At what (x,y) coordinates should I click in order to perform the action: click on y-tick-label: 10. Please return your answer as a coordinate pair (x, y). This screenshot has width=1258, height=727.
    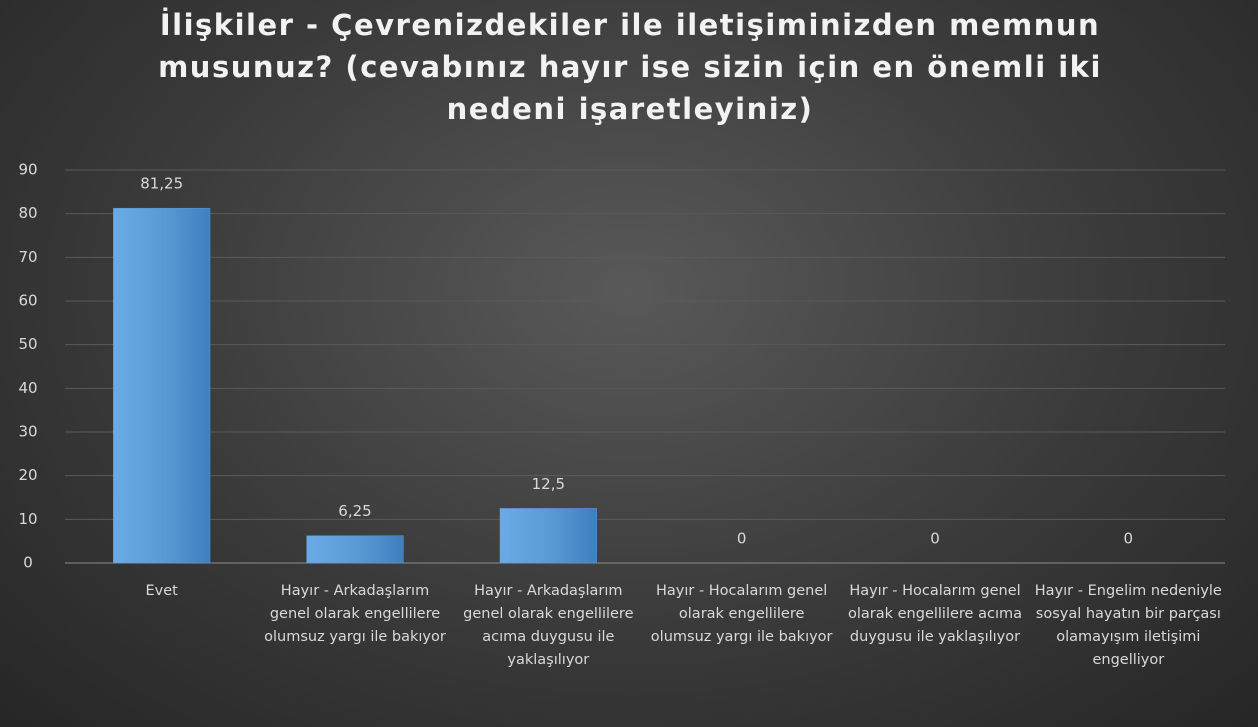
    Looking at the image, I should click on (27, 519).